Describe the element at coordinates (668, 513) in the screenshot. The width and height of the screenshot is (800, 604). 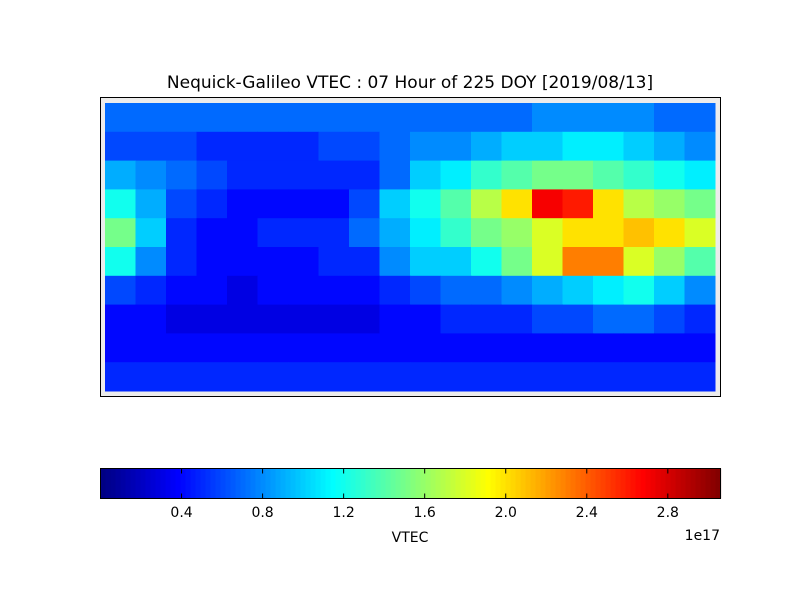
I see `colorbar-tick-label: 2.8` at that location.